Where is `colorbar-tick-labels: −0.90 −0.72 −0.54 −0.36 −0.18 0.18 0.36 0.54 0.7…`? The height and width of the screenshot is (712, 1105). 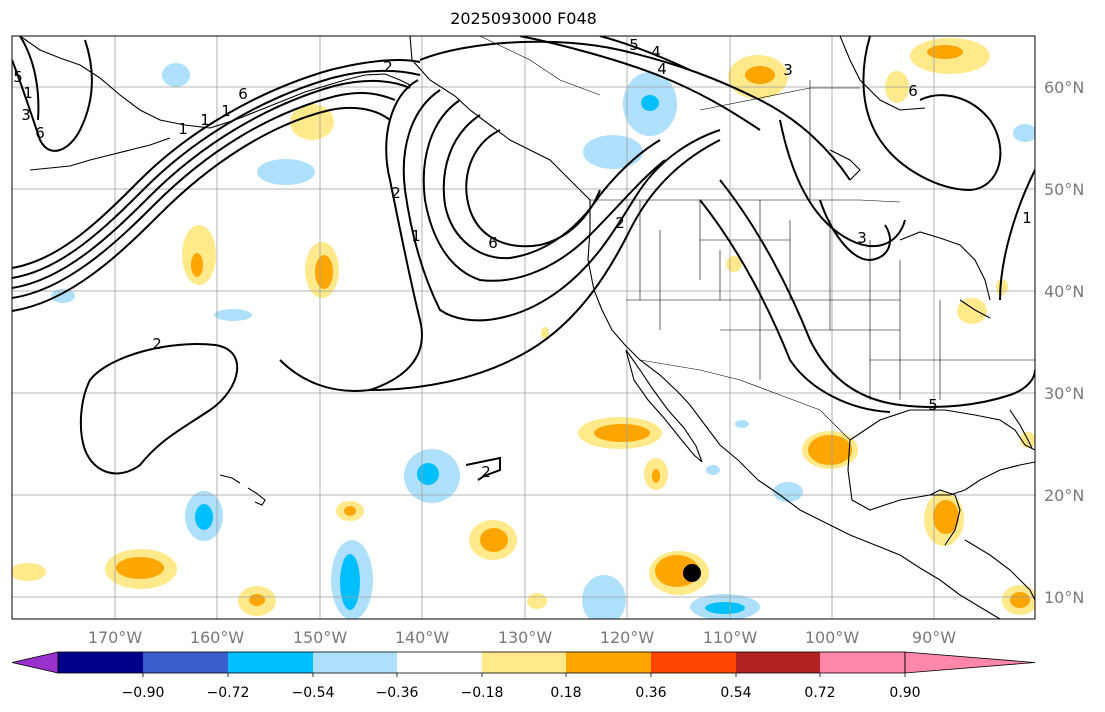 colorbar-tick-labels: −0.90 −0.72 −0.54 −0.36 −0.18 0.18 0.36 0.54 0.7… is located at coordinates (521, 687).